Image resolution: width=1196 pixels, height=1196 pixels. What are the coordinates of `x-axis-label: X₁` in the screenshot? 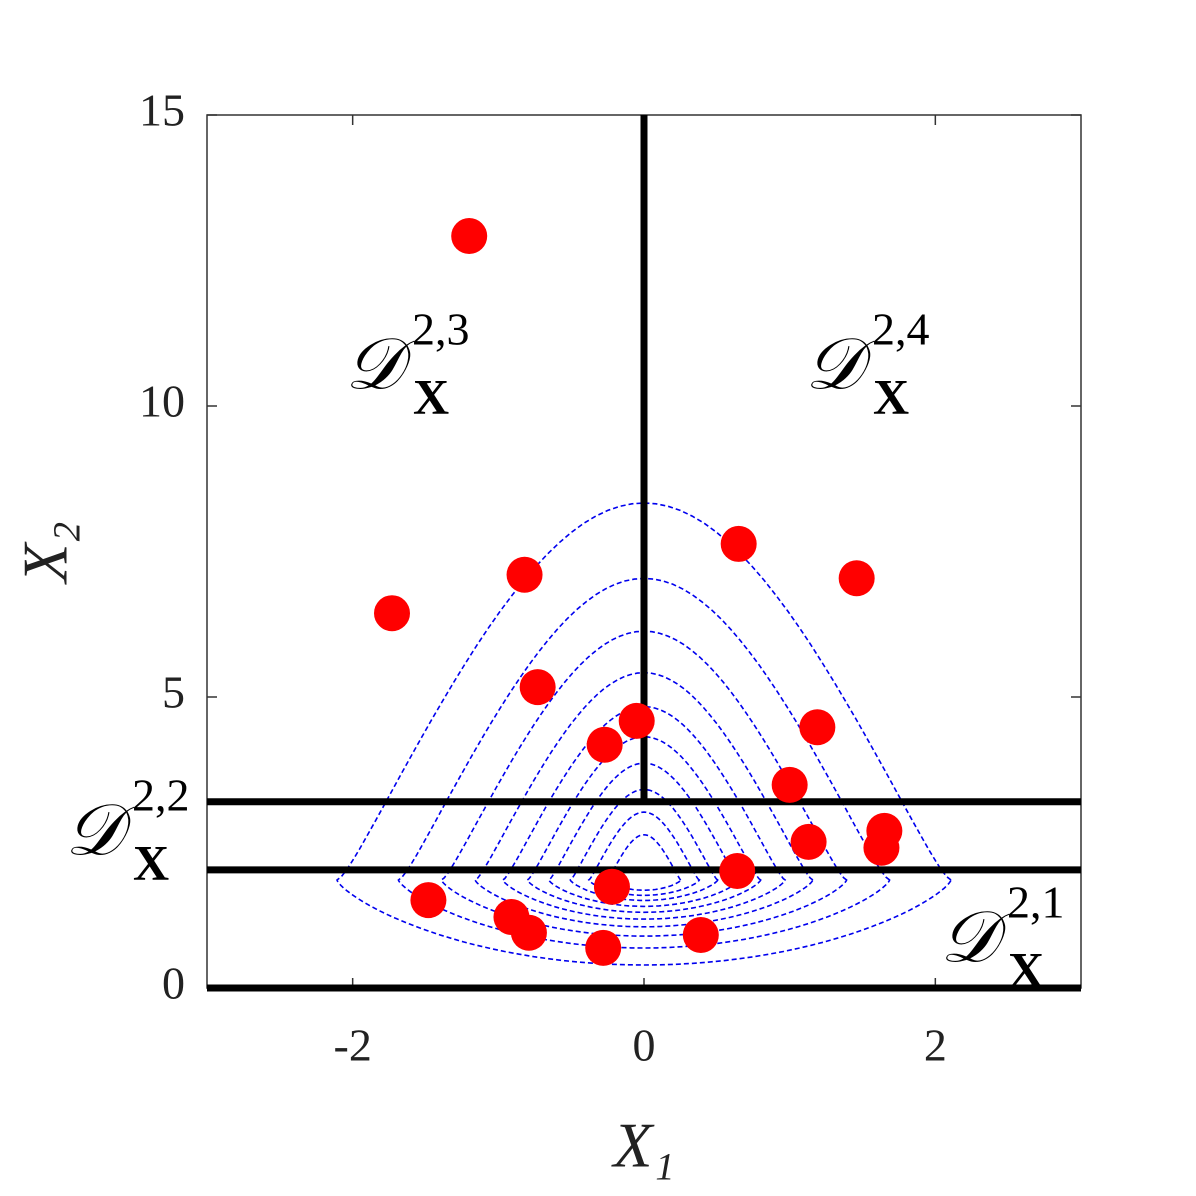 It's located at (642, 1145).